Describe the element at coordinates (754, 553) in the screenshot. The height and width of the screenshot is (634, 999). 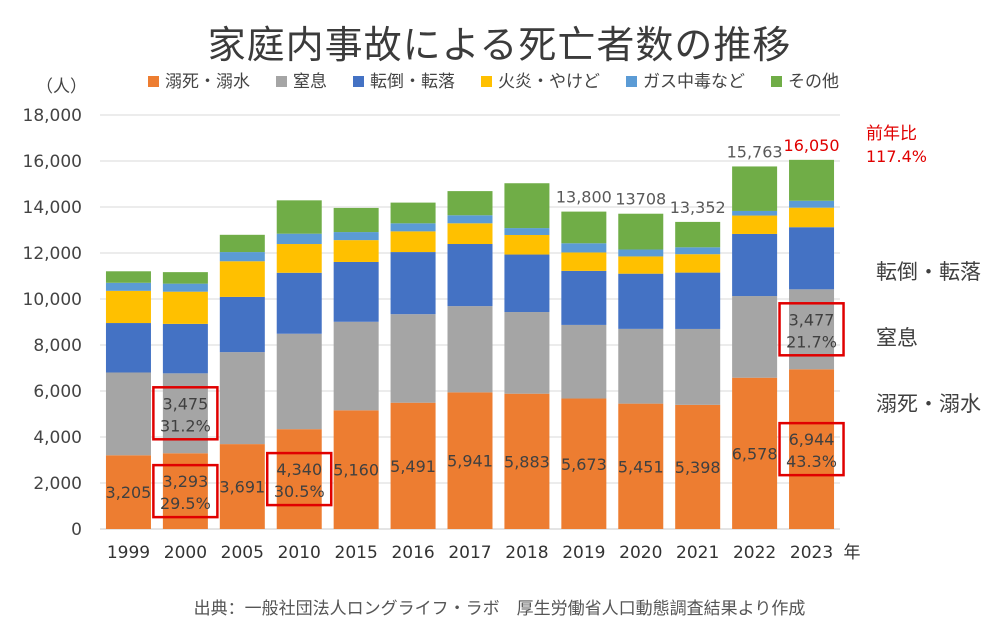
I see `x-tick-label: 2022` at that location.